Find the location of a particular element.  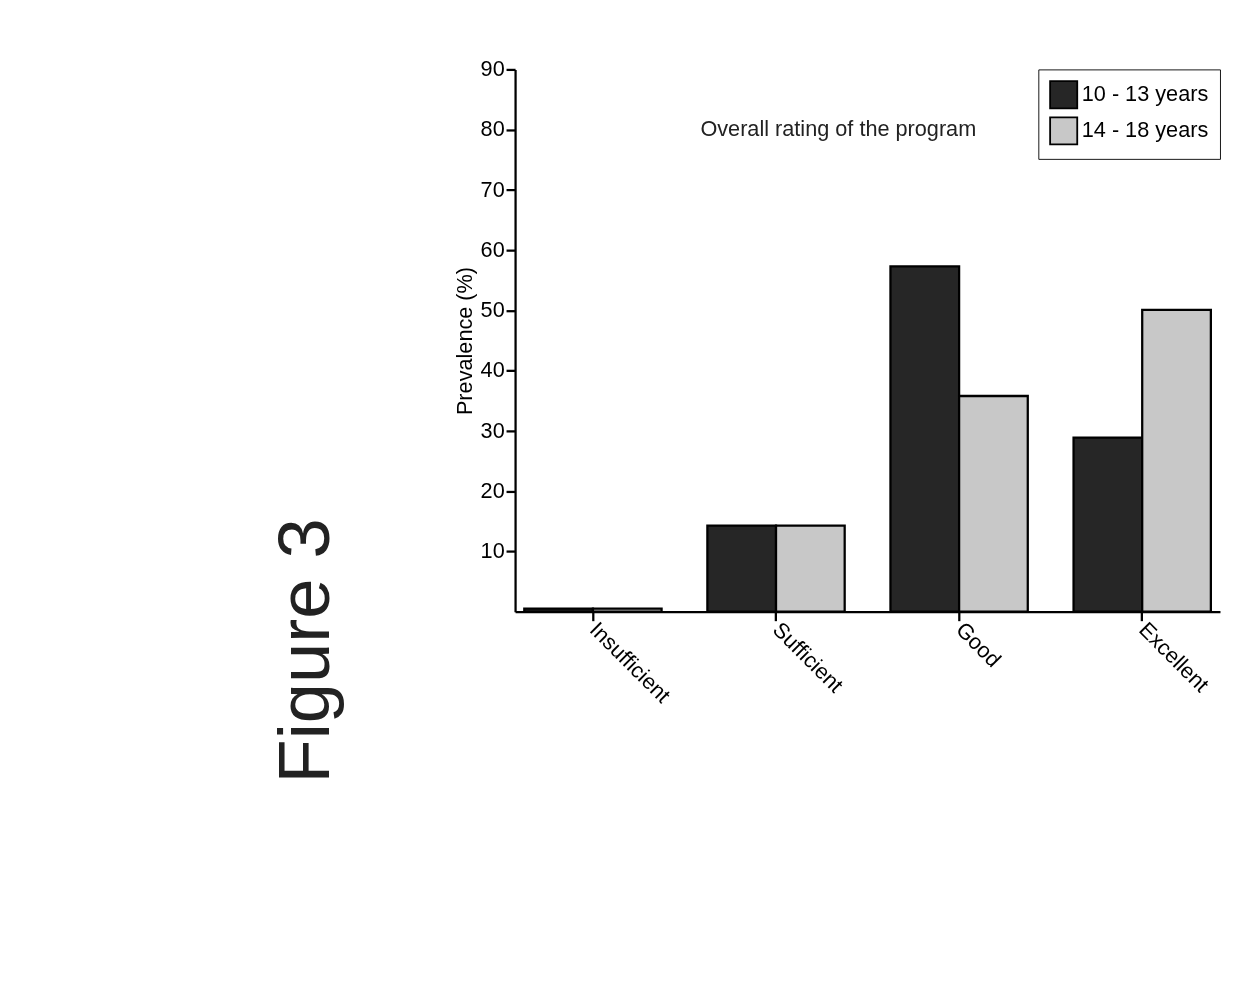

y-tick-label: 70 is located at coordinates (492, 189).